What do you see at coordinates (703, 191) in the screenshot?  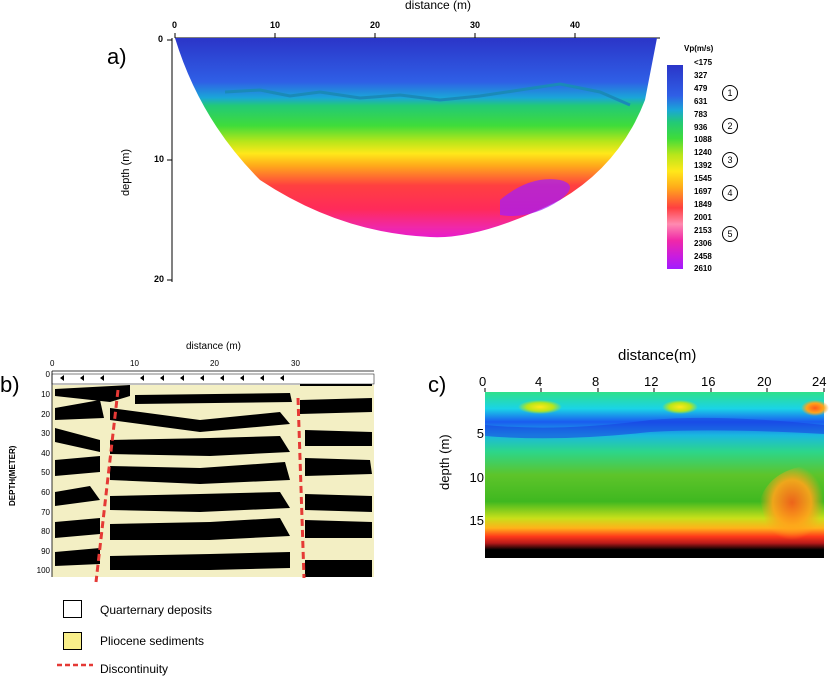 I see `colorbar-value: 1697` at bounding box center [703, 191].